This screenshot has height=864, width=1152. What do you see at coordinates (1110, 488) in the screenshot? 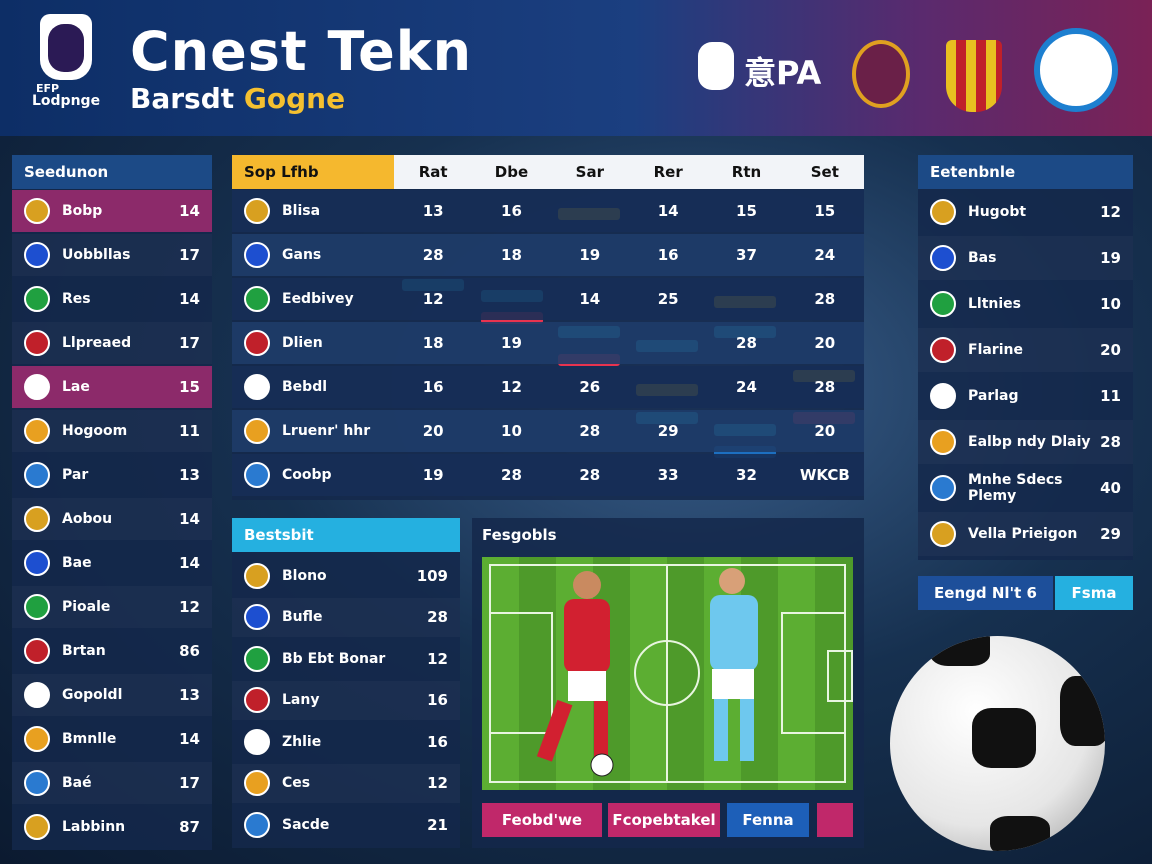
I see `team-value: 40` at bounding box center [1110, 488].